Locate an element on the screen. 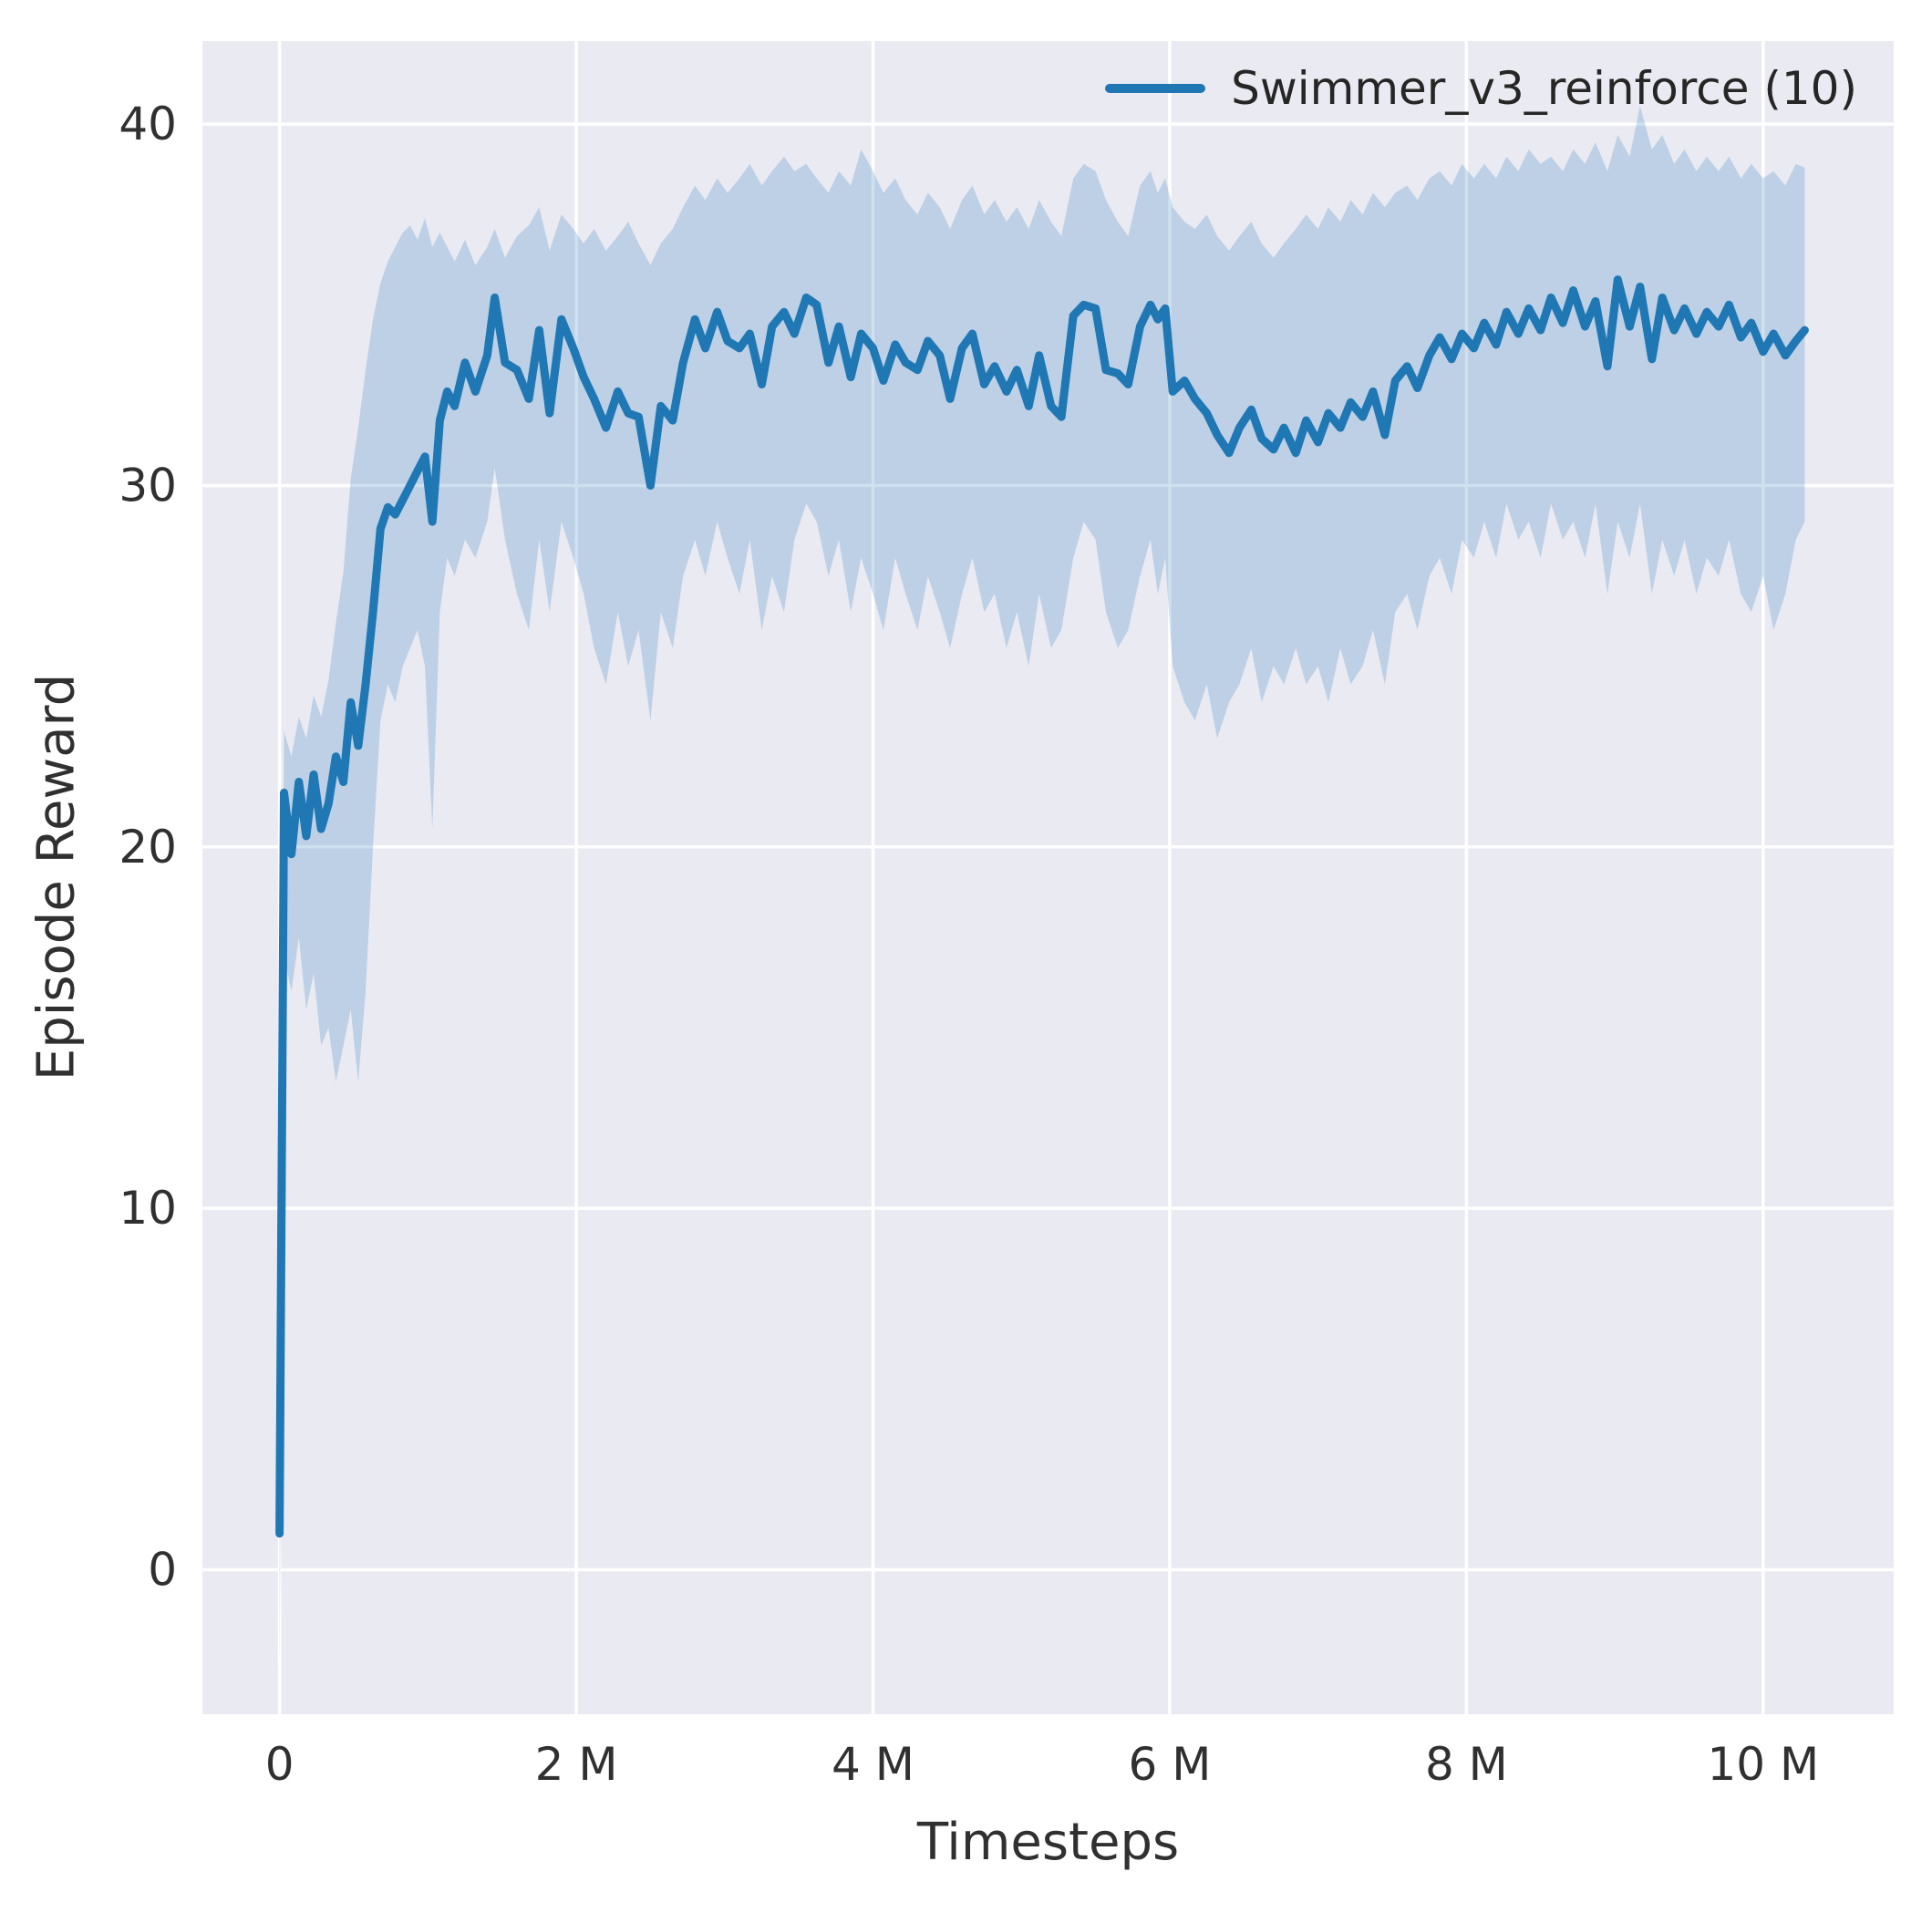 This screenshot has height=1913, width=1932. x-tick-label: 0 is located at coordinates (280, 1764).